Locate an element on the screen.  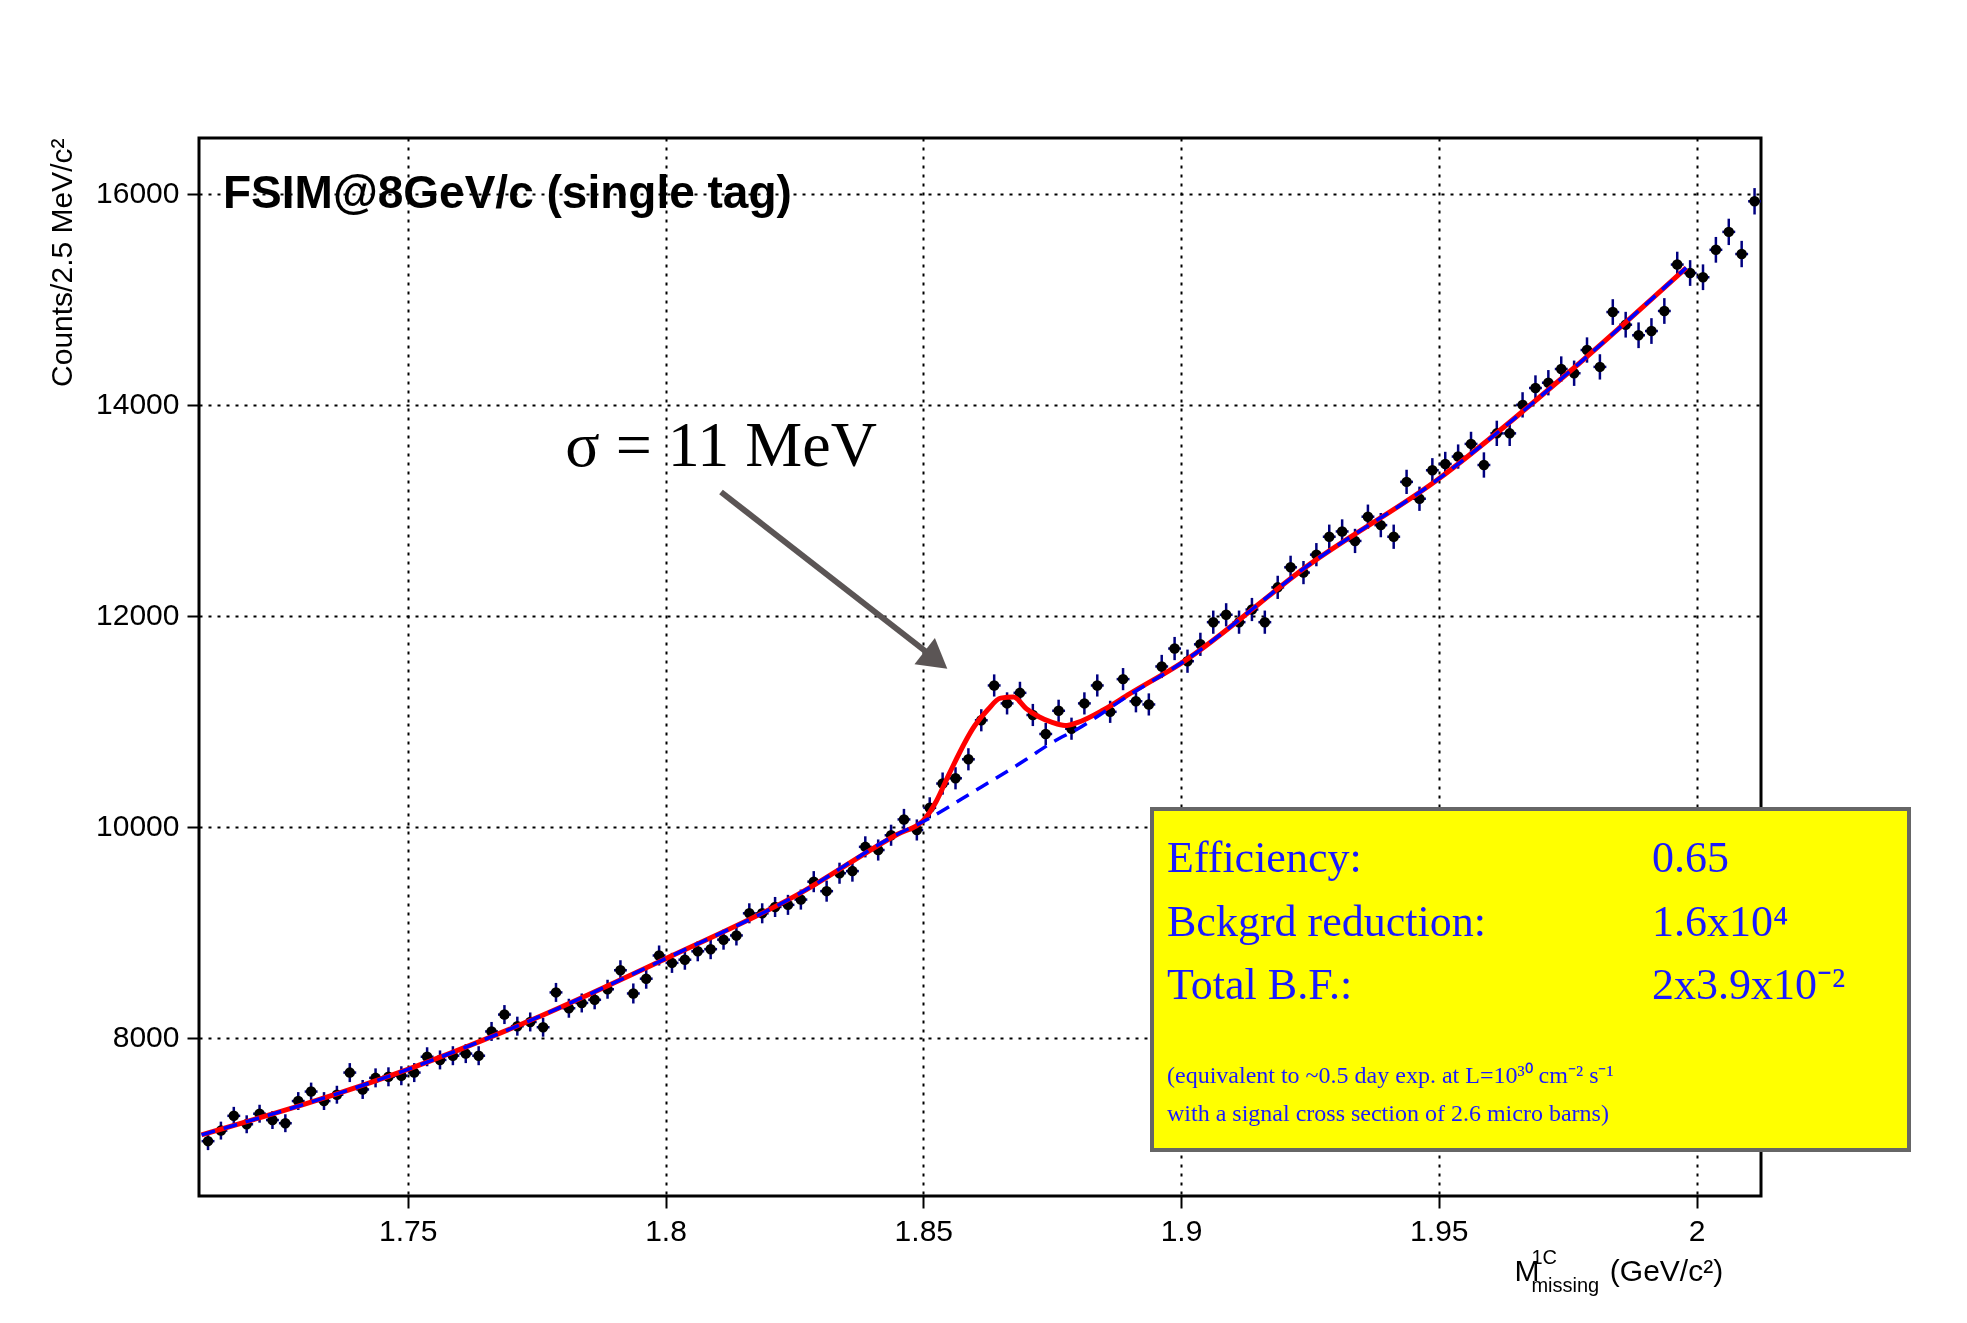
annotation: Total B.F.: is located at coordinates (1260, 984).